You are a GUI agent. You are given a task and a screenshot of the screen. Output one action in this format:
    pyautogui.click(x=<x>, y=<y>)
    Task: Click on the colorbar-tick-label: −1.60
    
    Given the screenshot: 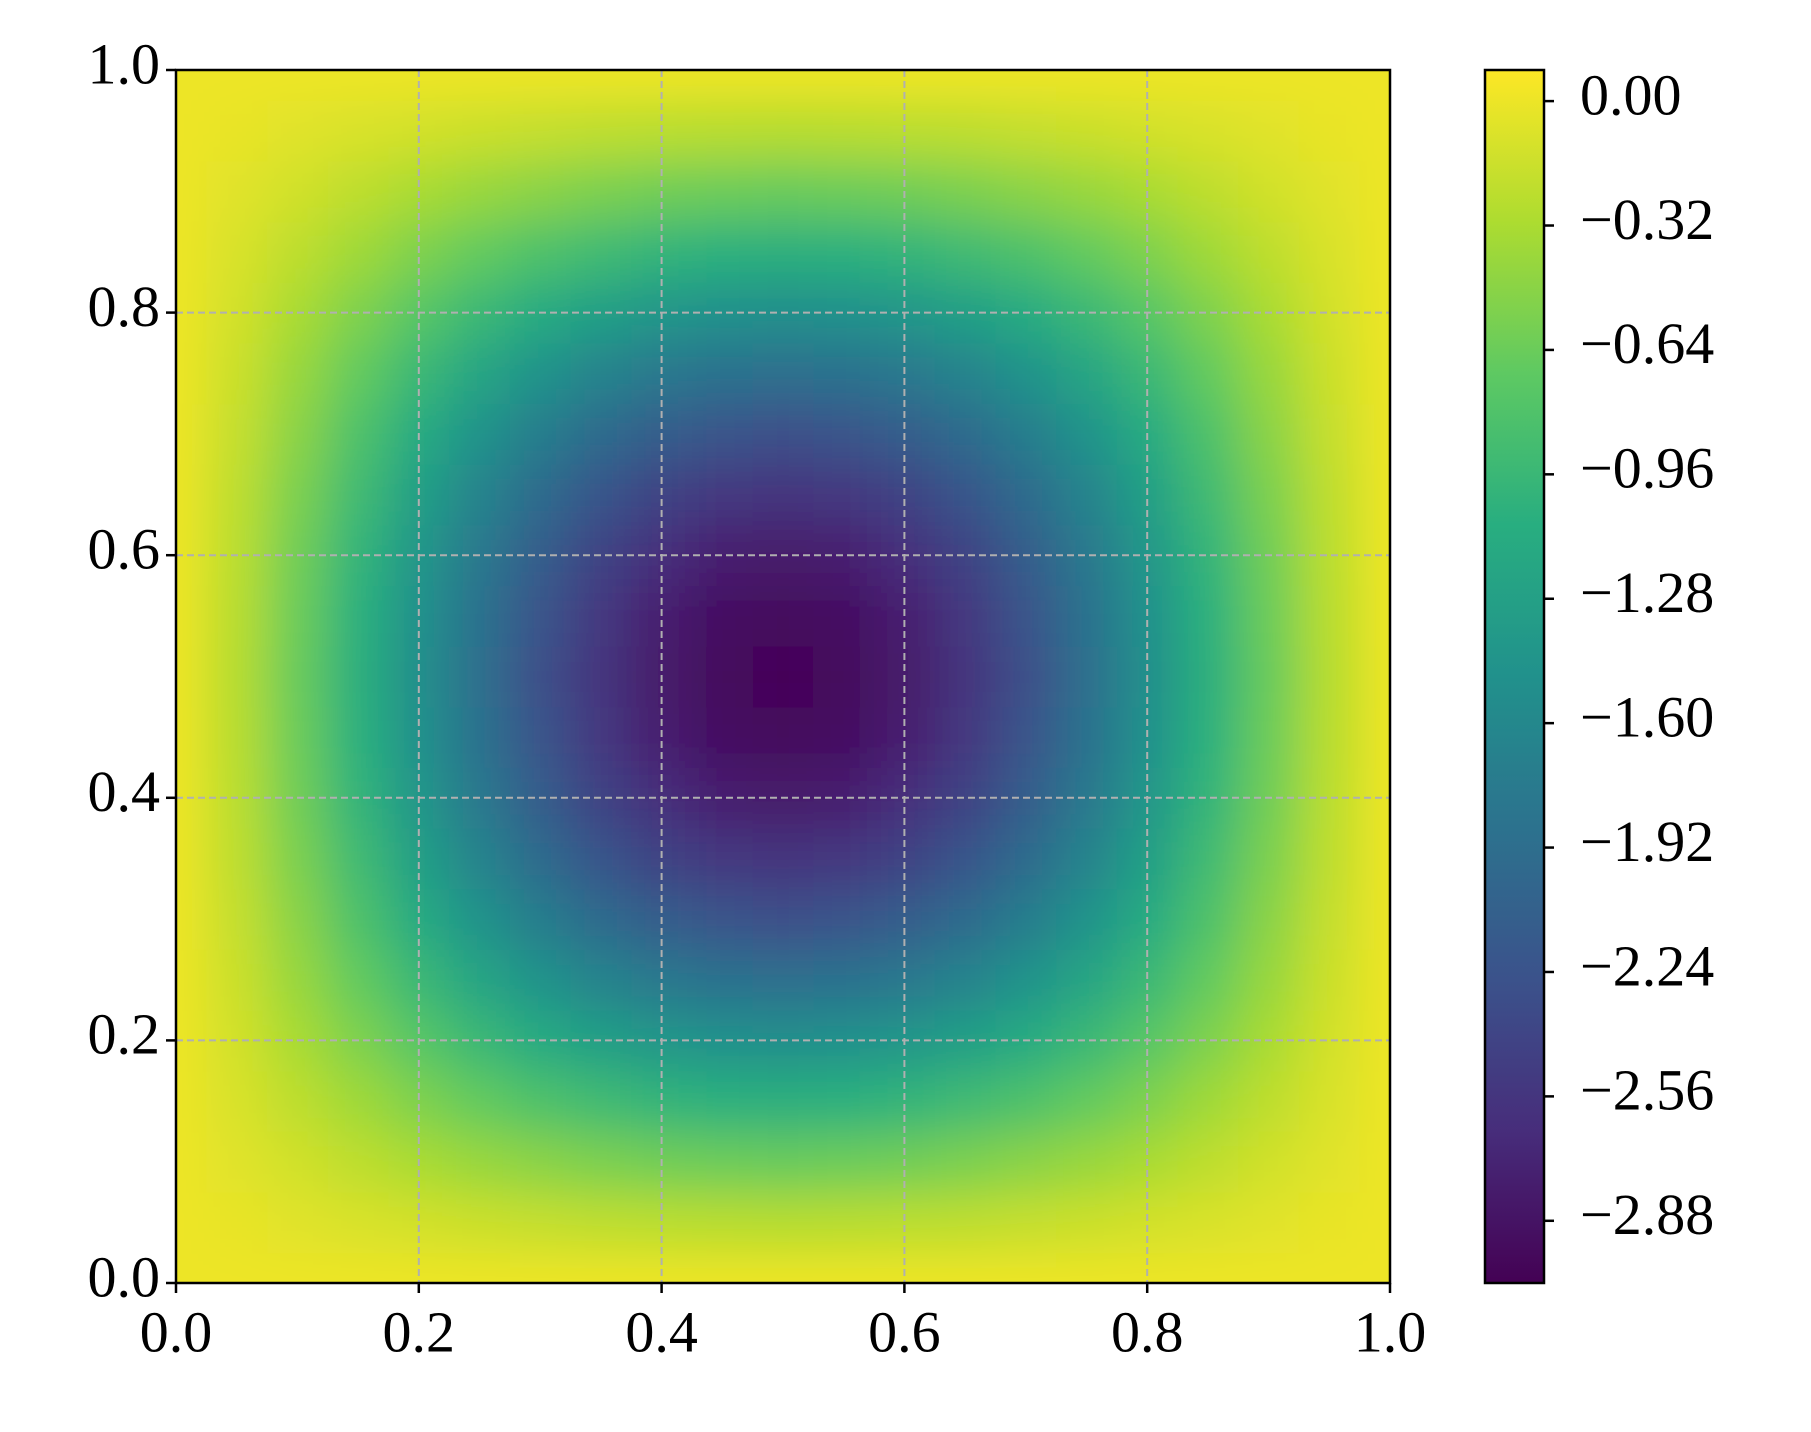 What is the action you would take?
    pyautogui.click(x=1647, y=716)
    